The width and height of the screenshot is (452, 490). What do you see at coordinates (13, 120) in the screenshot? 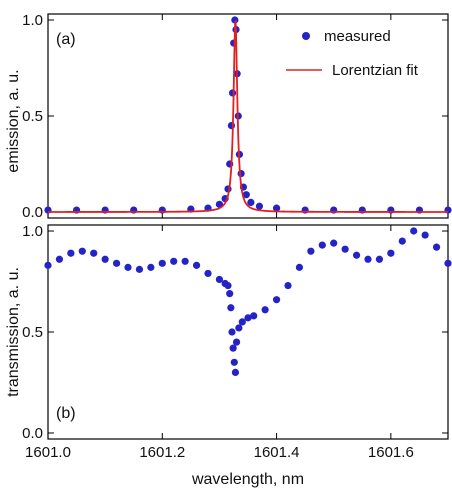
I see `emission-axis-title: emission, a. u.` at bounding box center [13, 120].